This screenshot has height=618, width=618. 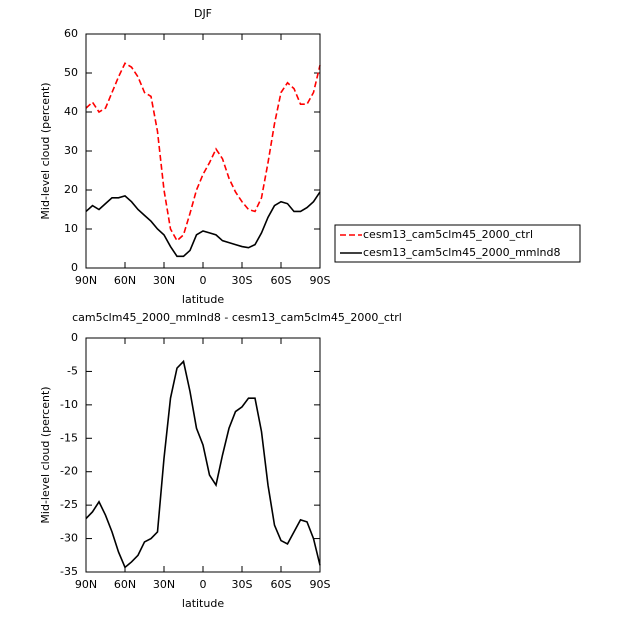 What do you see at coordinates (69, 571) in the screenshot?
I see `y-tick-label: -35` at bounding box center [69, 571].